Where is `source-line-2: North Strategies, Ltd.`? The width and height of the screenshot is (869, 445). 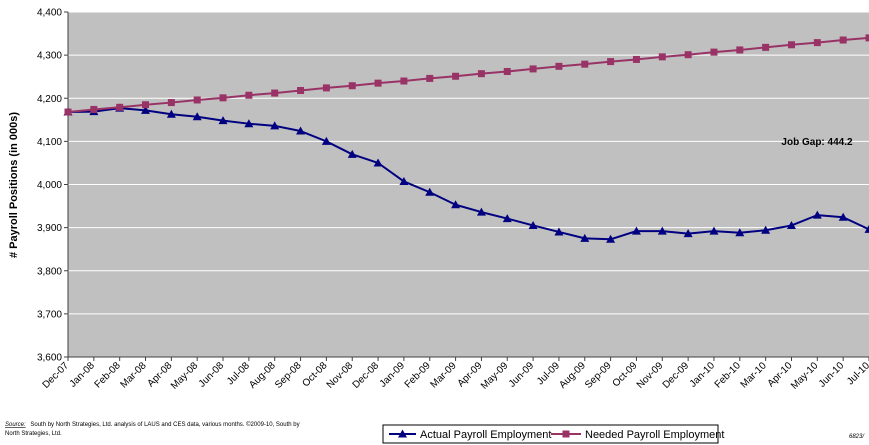 source-line-2: North Strategies, Ltd. is located at coordinates (33, 434).